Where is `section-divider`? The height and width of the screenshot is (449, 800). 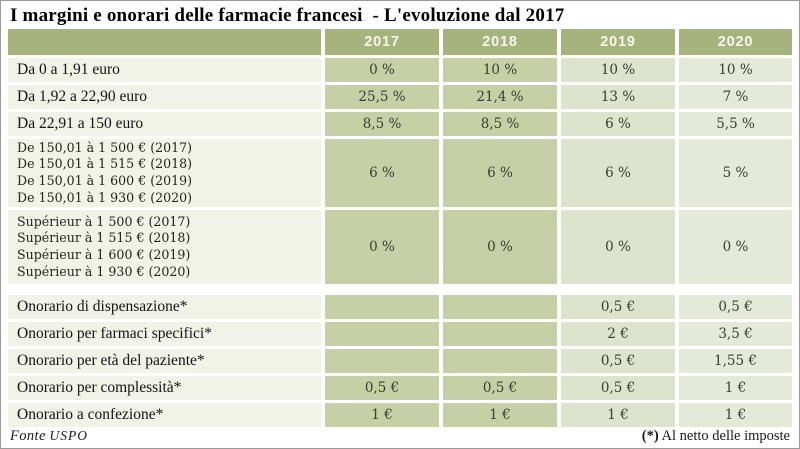
section-divider is located at coordinates (400, 289).